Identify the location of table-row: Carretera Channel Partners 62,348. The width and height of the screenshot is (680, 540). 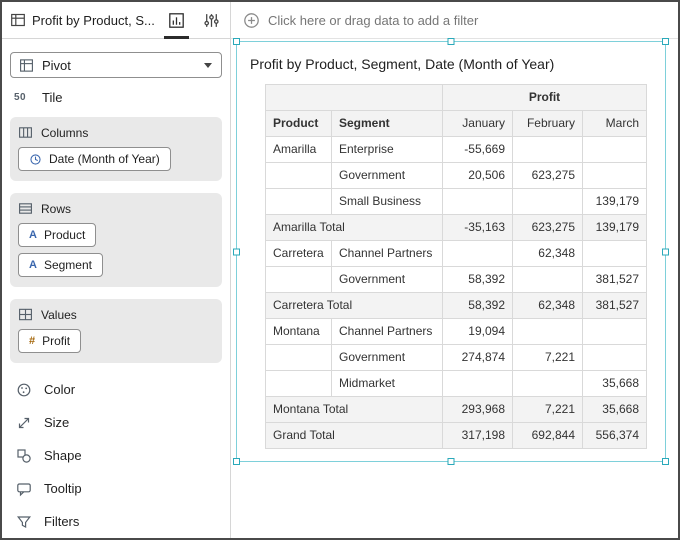
(456, 253).